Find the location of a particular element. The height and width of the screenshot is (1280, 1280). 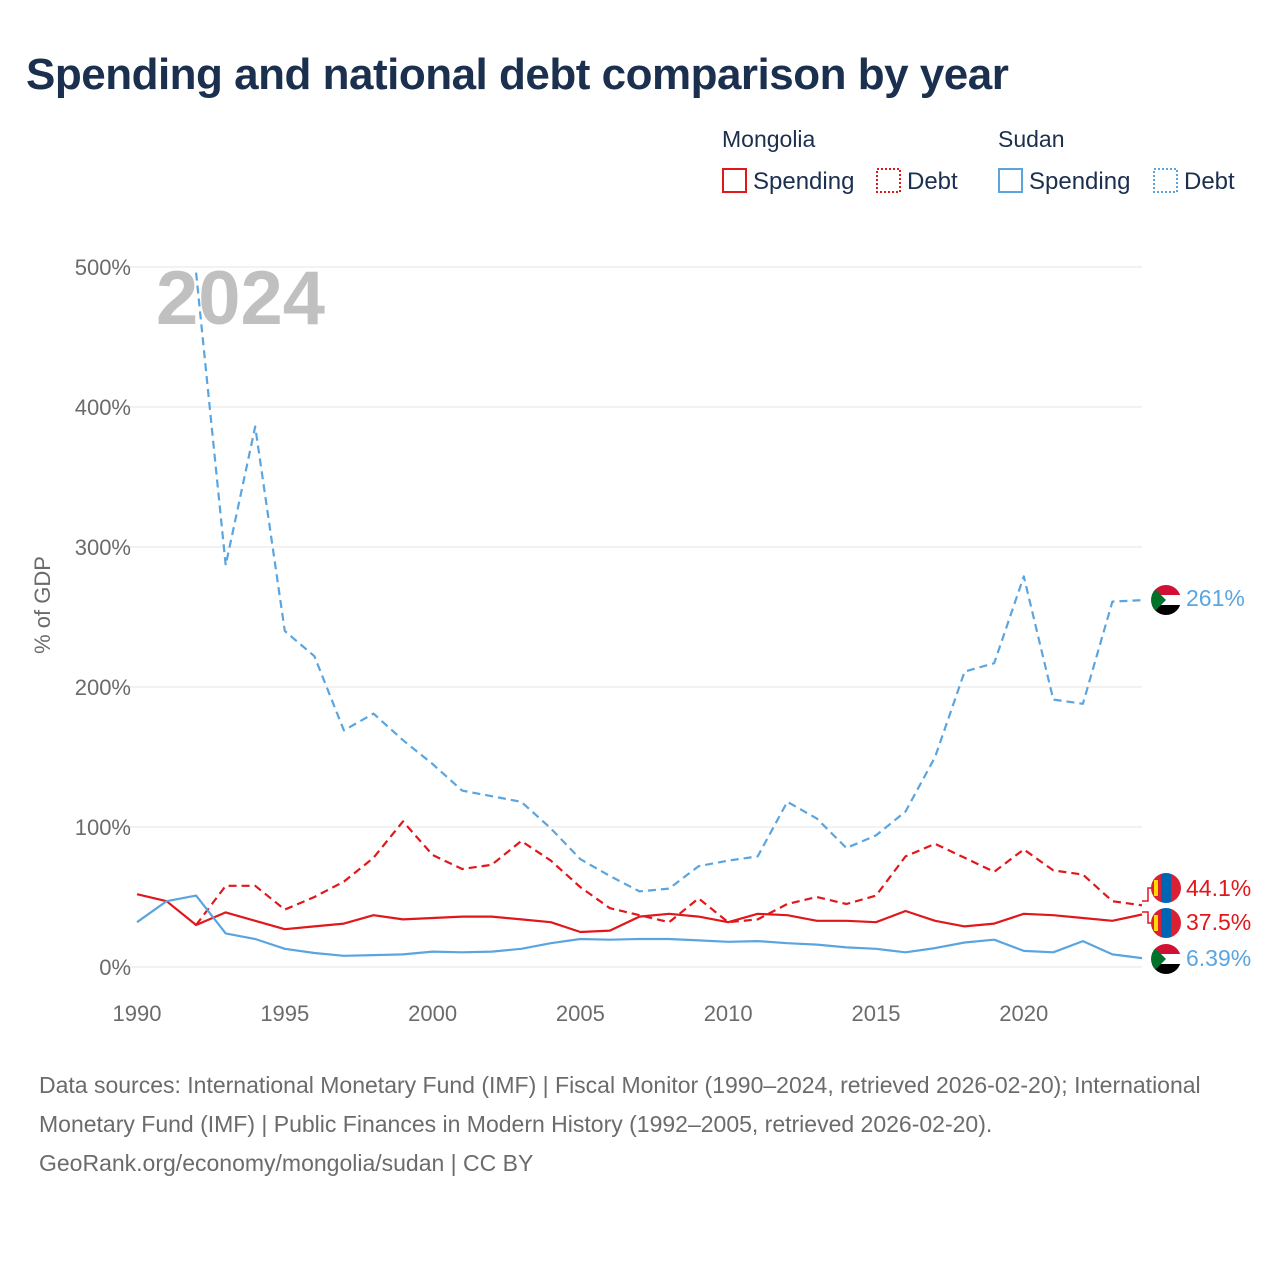

legend-label-mongolia-spending: Spending is located at coordinates (803, 181).